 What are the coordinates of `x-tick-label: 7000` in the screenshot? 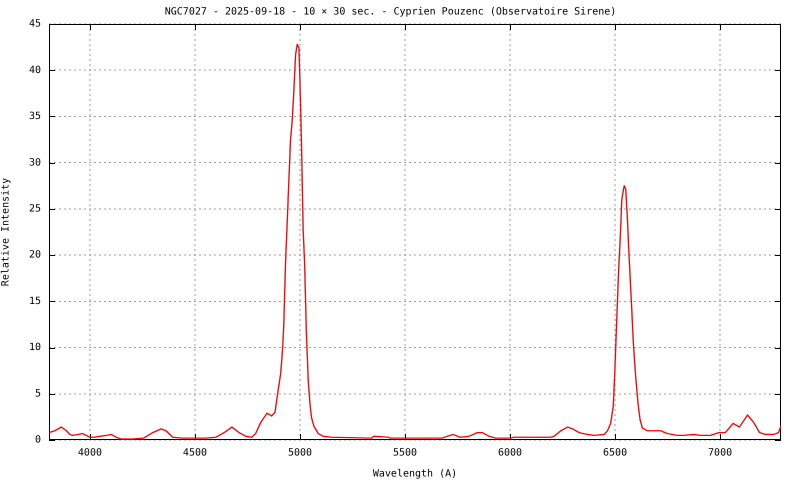 It's located at (720, 453).